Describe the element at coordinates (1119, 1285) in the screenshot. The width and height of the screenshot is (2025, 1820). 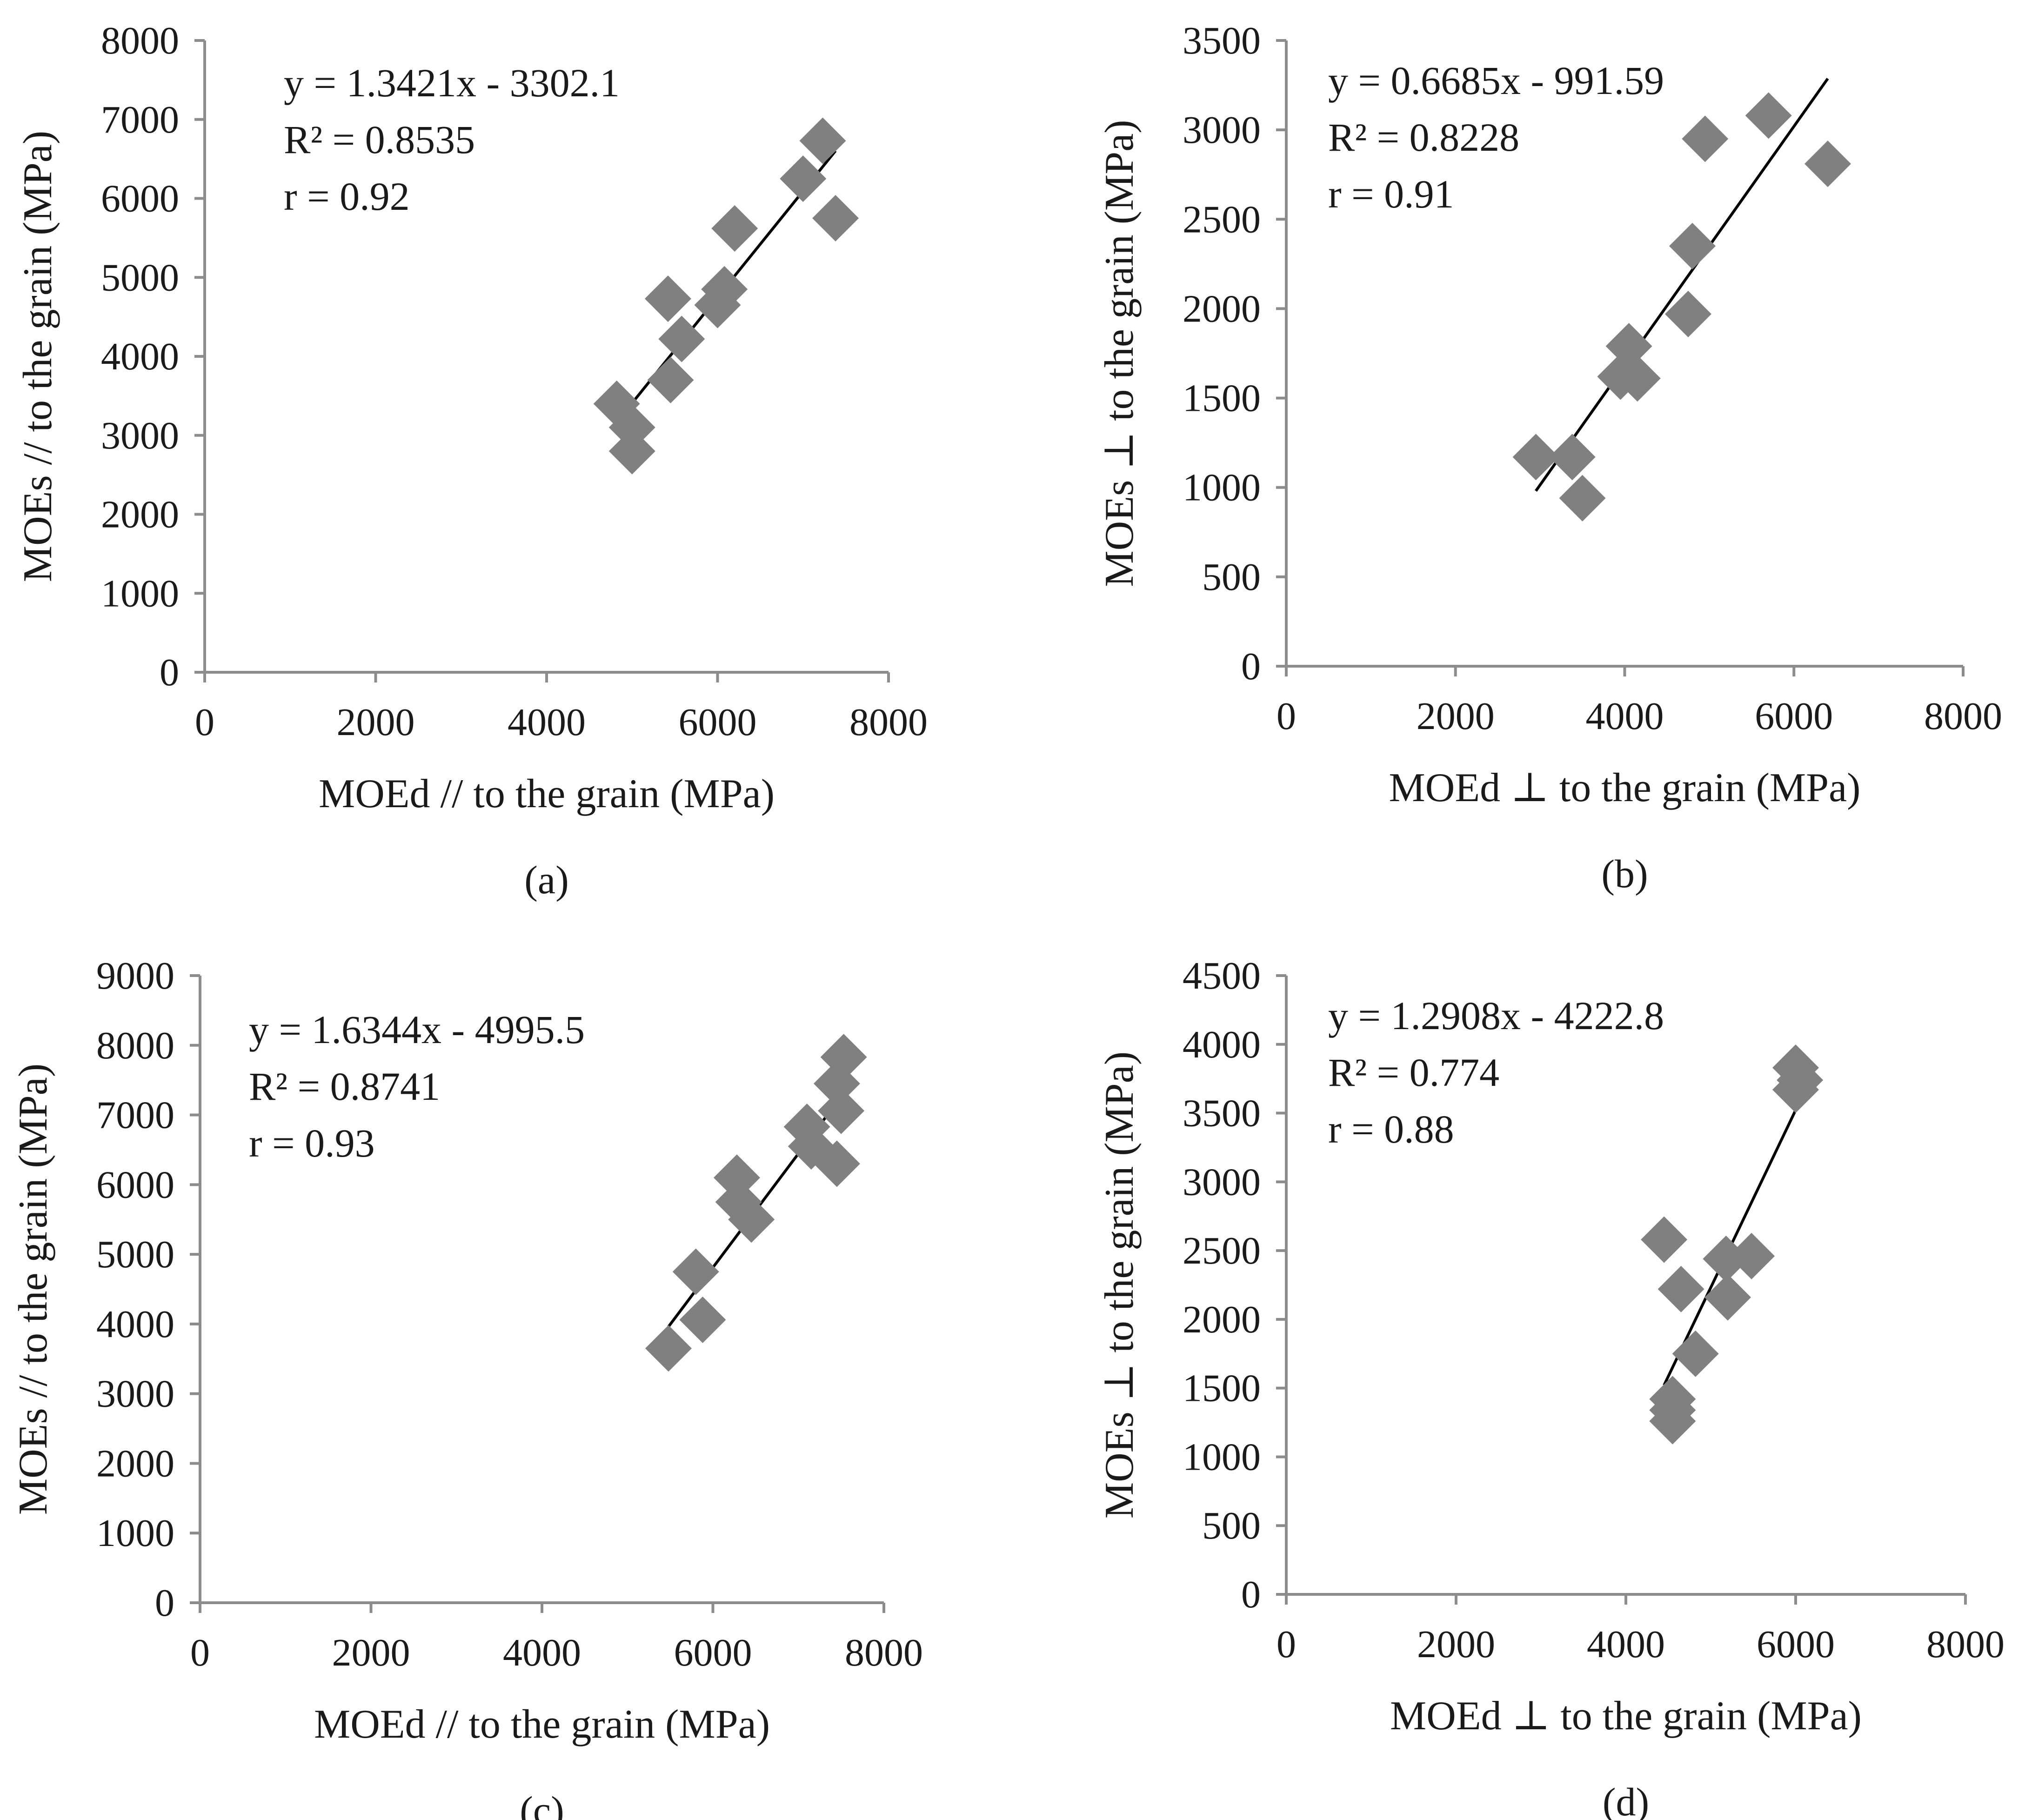
I see `y-axis-title: MOEs ⊥ to the grain (MPa)` at that location.